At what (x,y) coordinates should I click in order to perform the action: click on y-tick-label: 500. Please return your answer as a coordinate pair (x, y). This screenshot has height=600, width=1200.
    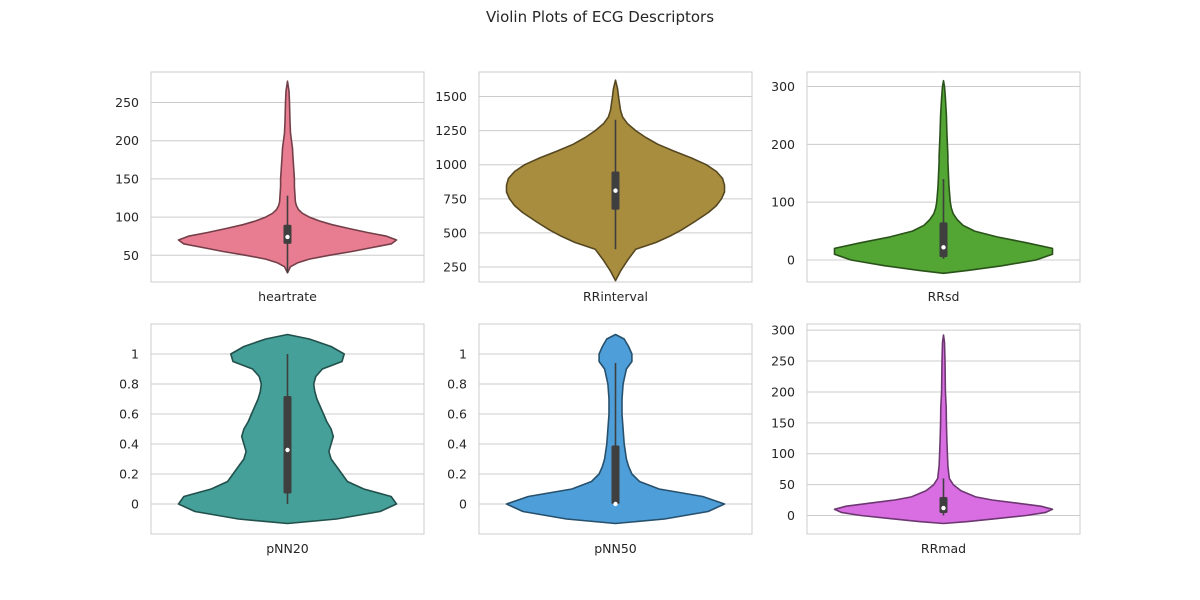
    Looking at the image, I should click on (455, 232).